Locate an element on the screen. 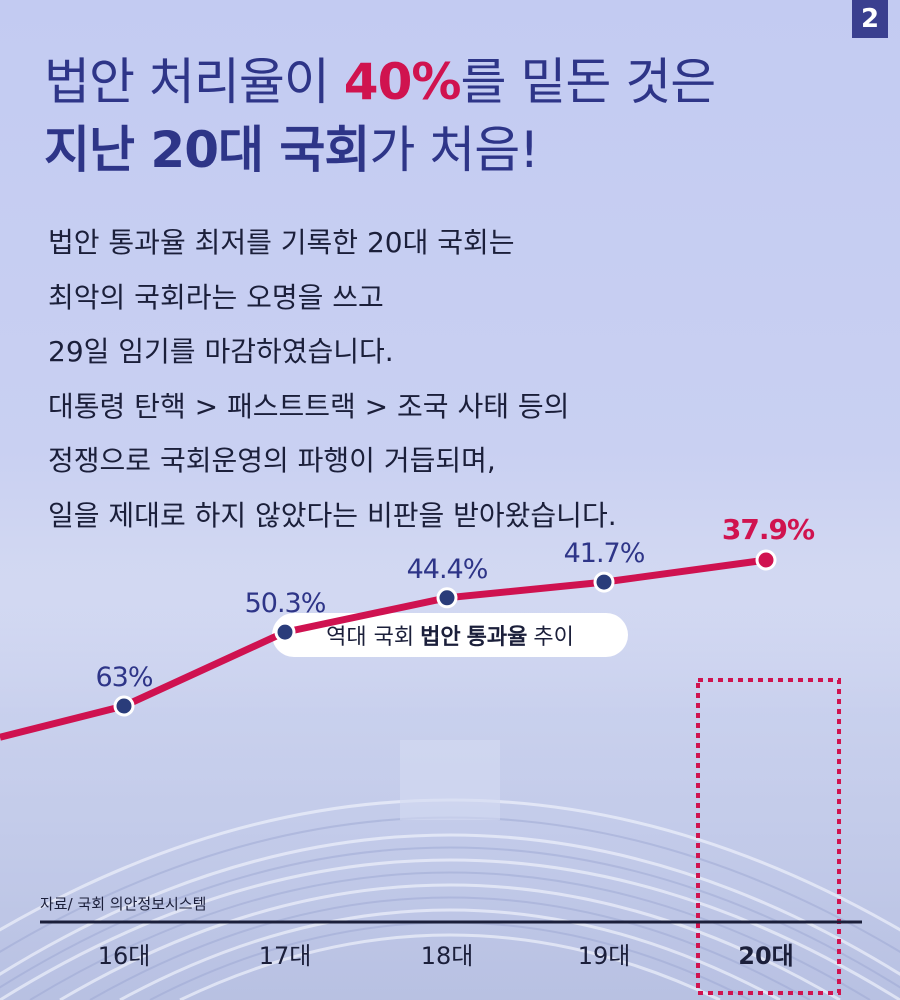 The height and width of the screenshot is (1000, 900). x-tick-label: 16대 is located at coordinates (124, 956).